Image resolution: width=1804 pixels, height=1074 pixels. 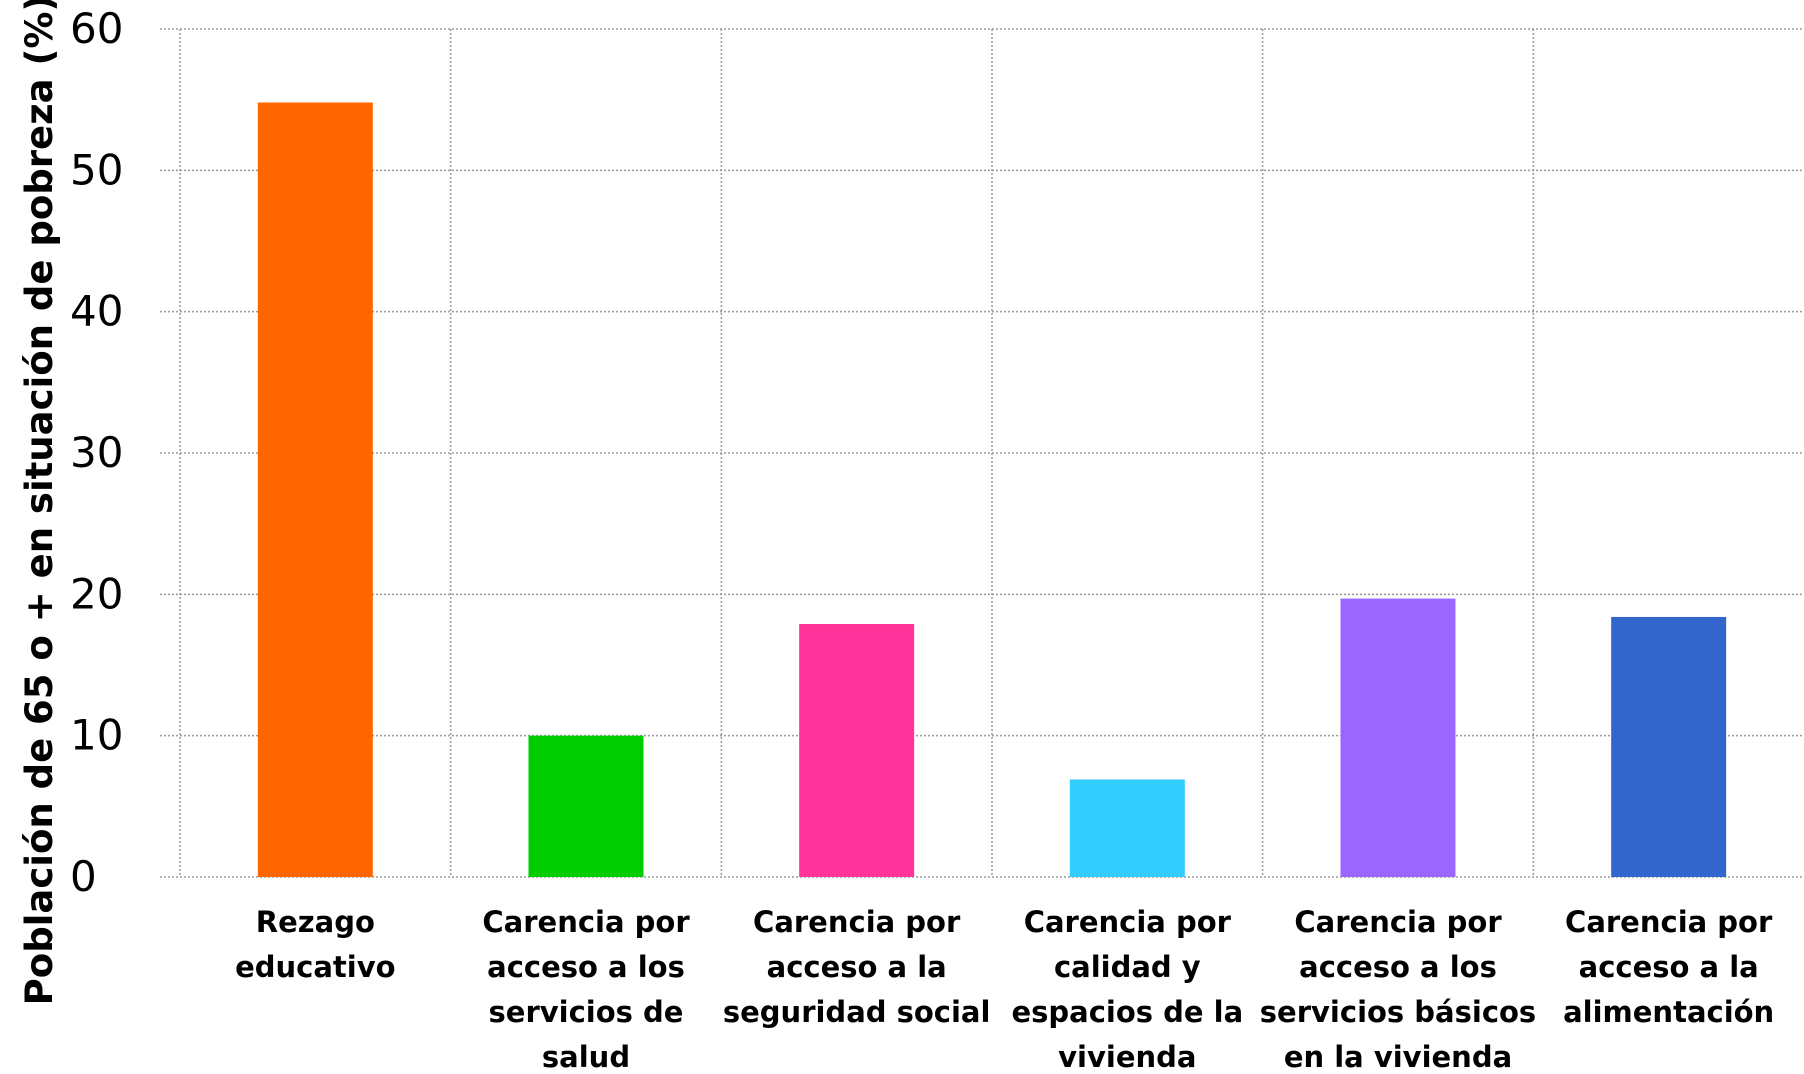 What do you see at coordinates (96, 311) in the screenshot?
I see `y-tick-label: 40` at bounding box center [96, 311].